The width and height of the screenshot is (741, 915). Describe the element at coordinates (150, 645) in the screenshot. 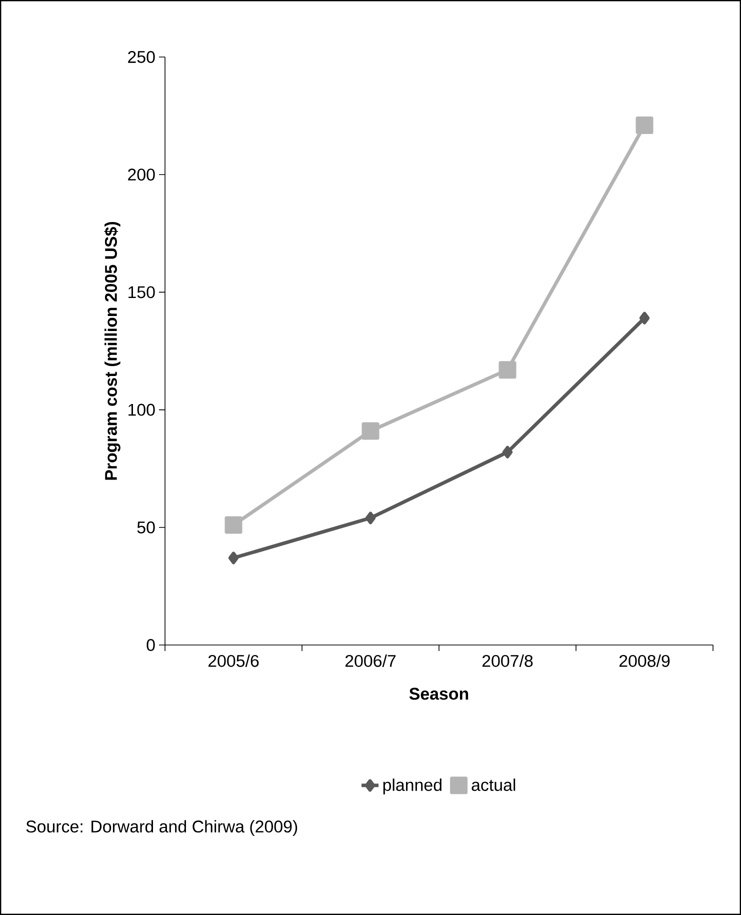

I see `y-tick-label: 0` at that location.